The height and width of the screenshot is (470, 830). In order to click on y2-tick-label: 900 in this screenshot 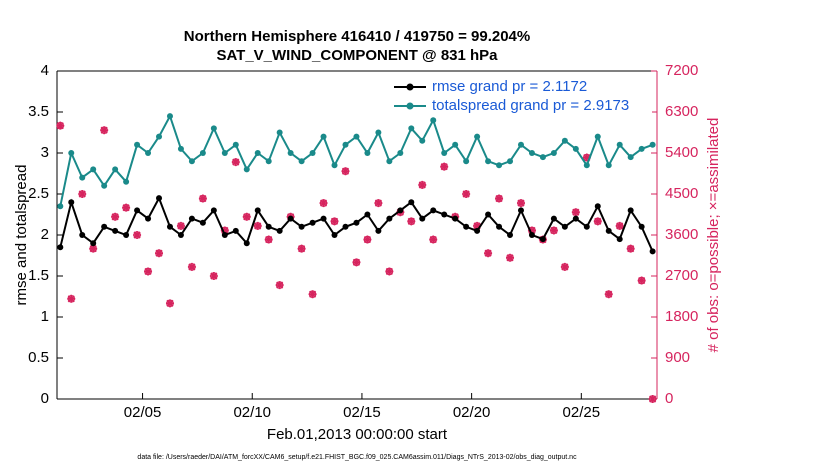, I will do `click(677, 357)`.